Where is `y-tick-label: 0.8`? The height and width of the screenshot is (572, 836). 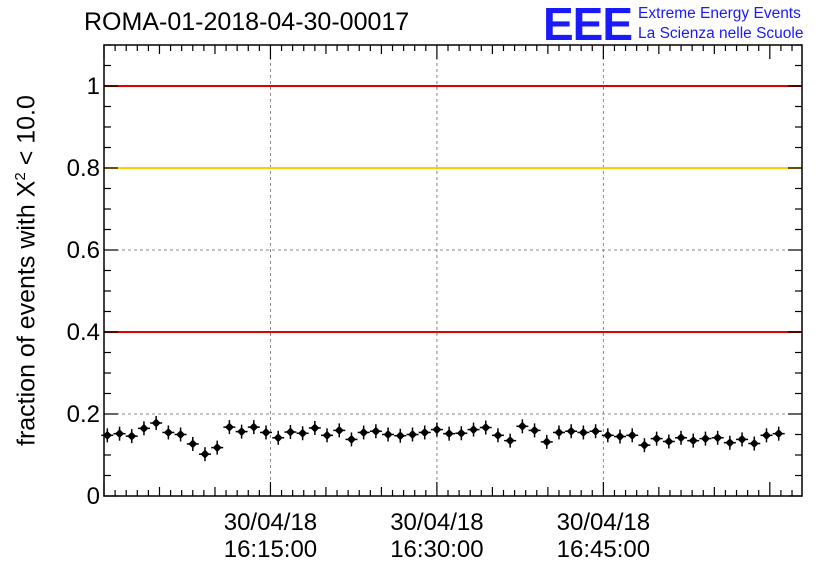 y-tick-label: 0.8 is located at coordinates (83, 168).